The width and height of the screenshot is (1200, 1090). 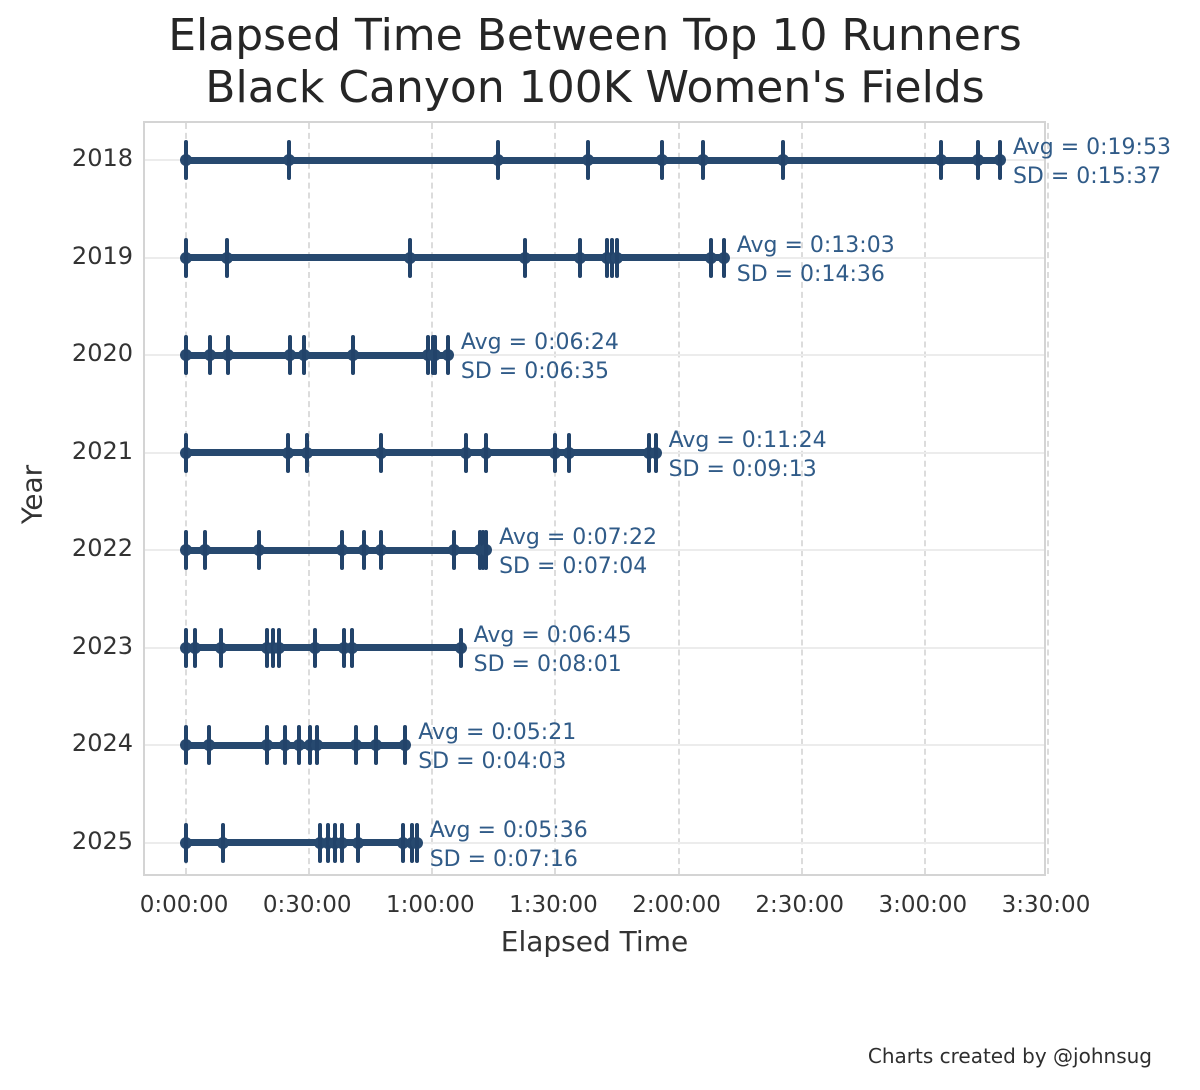 I want to click on x-tick-label: 3:00:00, so click(x=923, y=905).